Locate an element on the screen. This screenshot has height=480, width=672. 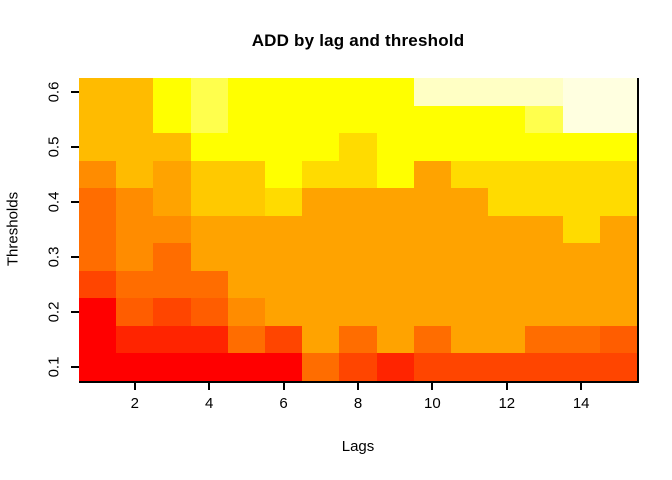
x-tick-label: 6 is located at coordinates (283, 403).